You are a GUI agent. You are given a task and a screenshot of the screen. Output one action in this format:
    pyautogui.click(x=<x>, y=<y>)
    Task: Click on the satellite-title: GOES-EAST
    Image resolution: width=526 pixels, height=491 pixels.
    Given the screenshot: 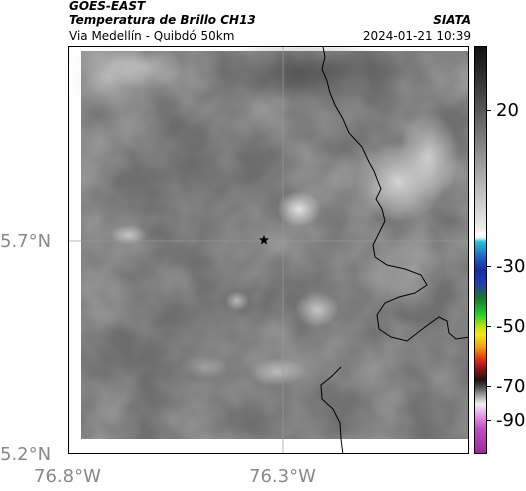 What is the action you would take?
    pyautogui.click(x=107, y=6)
    